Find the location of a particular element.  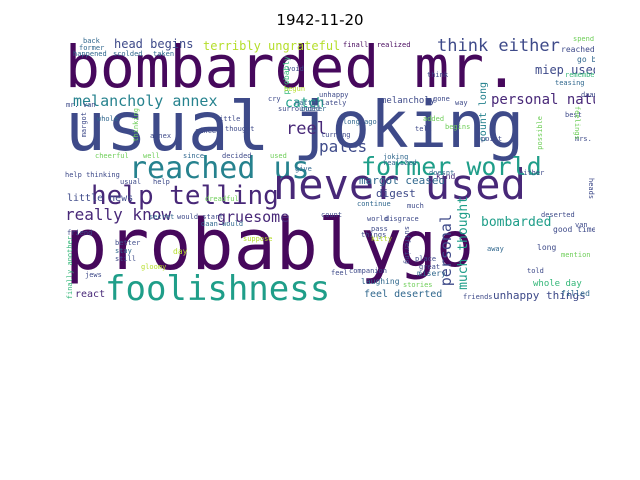

cloud-word: companion is located at coordinates (368, 271).